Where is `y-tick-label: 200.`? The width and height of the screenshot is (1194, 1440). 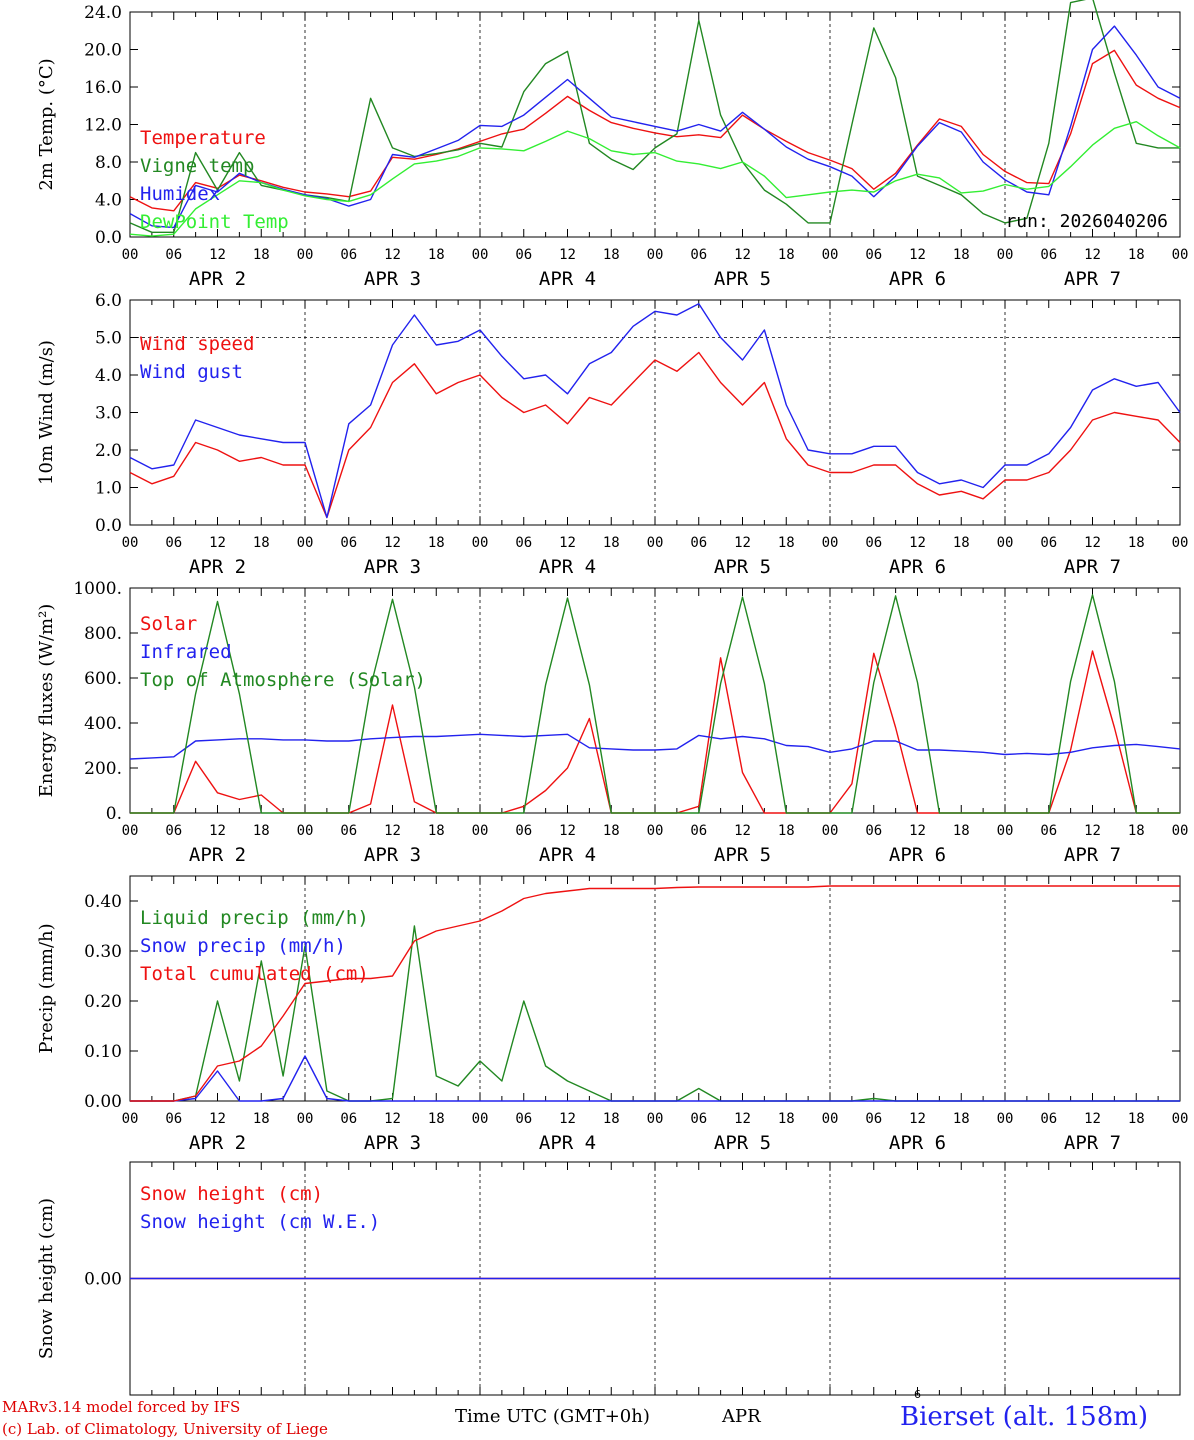
y-tick-label: 200. is located at coordinates (103, 769).